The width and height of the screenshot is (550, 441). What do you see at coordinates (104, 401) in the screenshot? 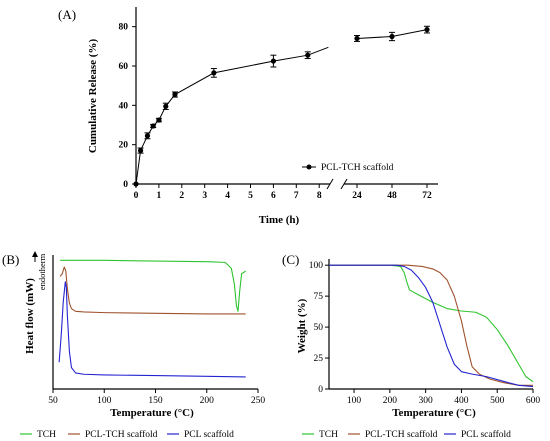
I see `panel-b-x-tick-label: 100` at bounding box center [104, 401].